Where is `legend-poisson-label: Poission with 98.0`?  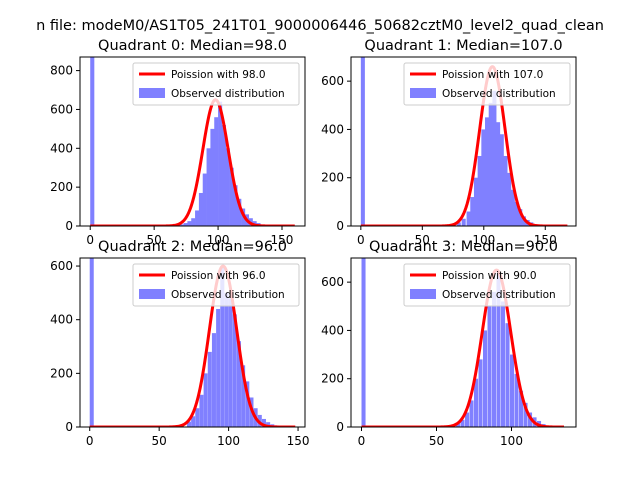
legend-poisson-label: Poission with 98.0 is located at coordinates (218, 75).